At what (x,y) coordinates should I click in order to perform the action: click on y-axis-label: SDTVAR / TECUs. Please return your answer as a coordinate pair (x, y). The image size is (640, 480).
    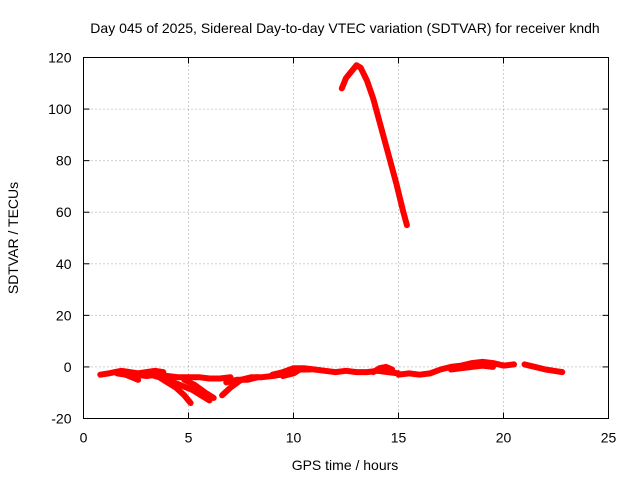
    Looking at the image, I should click on (13, 238).